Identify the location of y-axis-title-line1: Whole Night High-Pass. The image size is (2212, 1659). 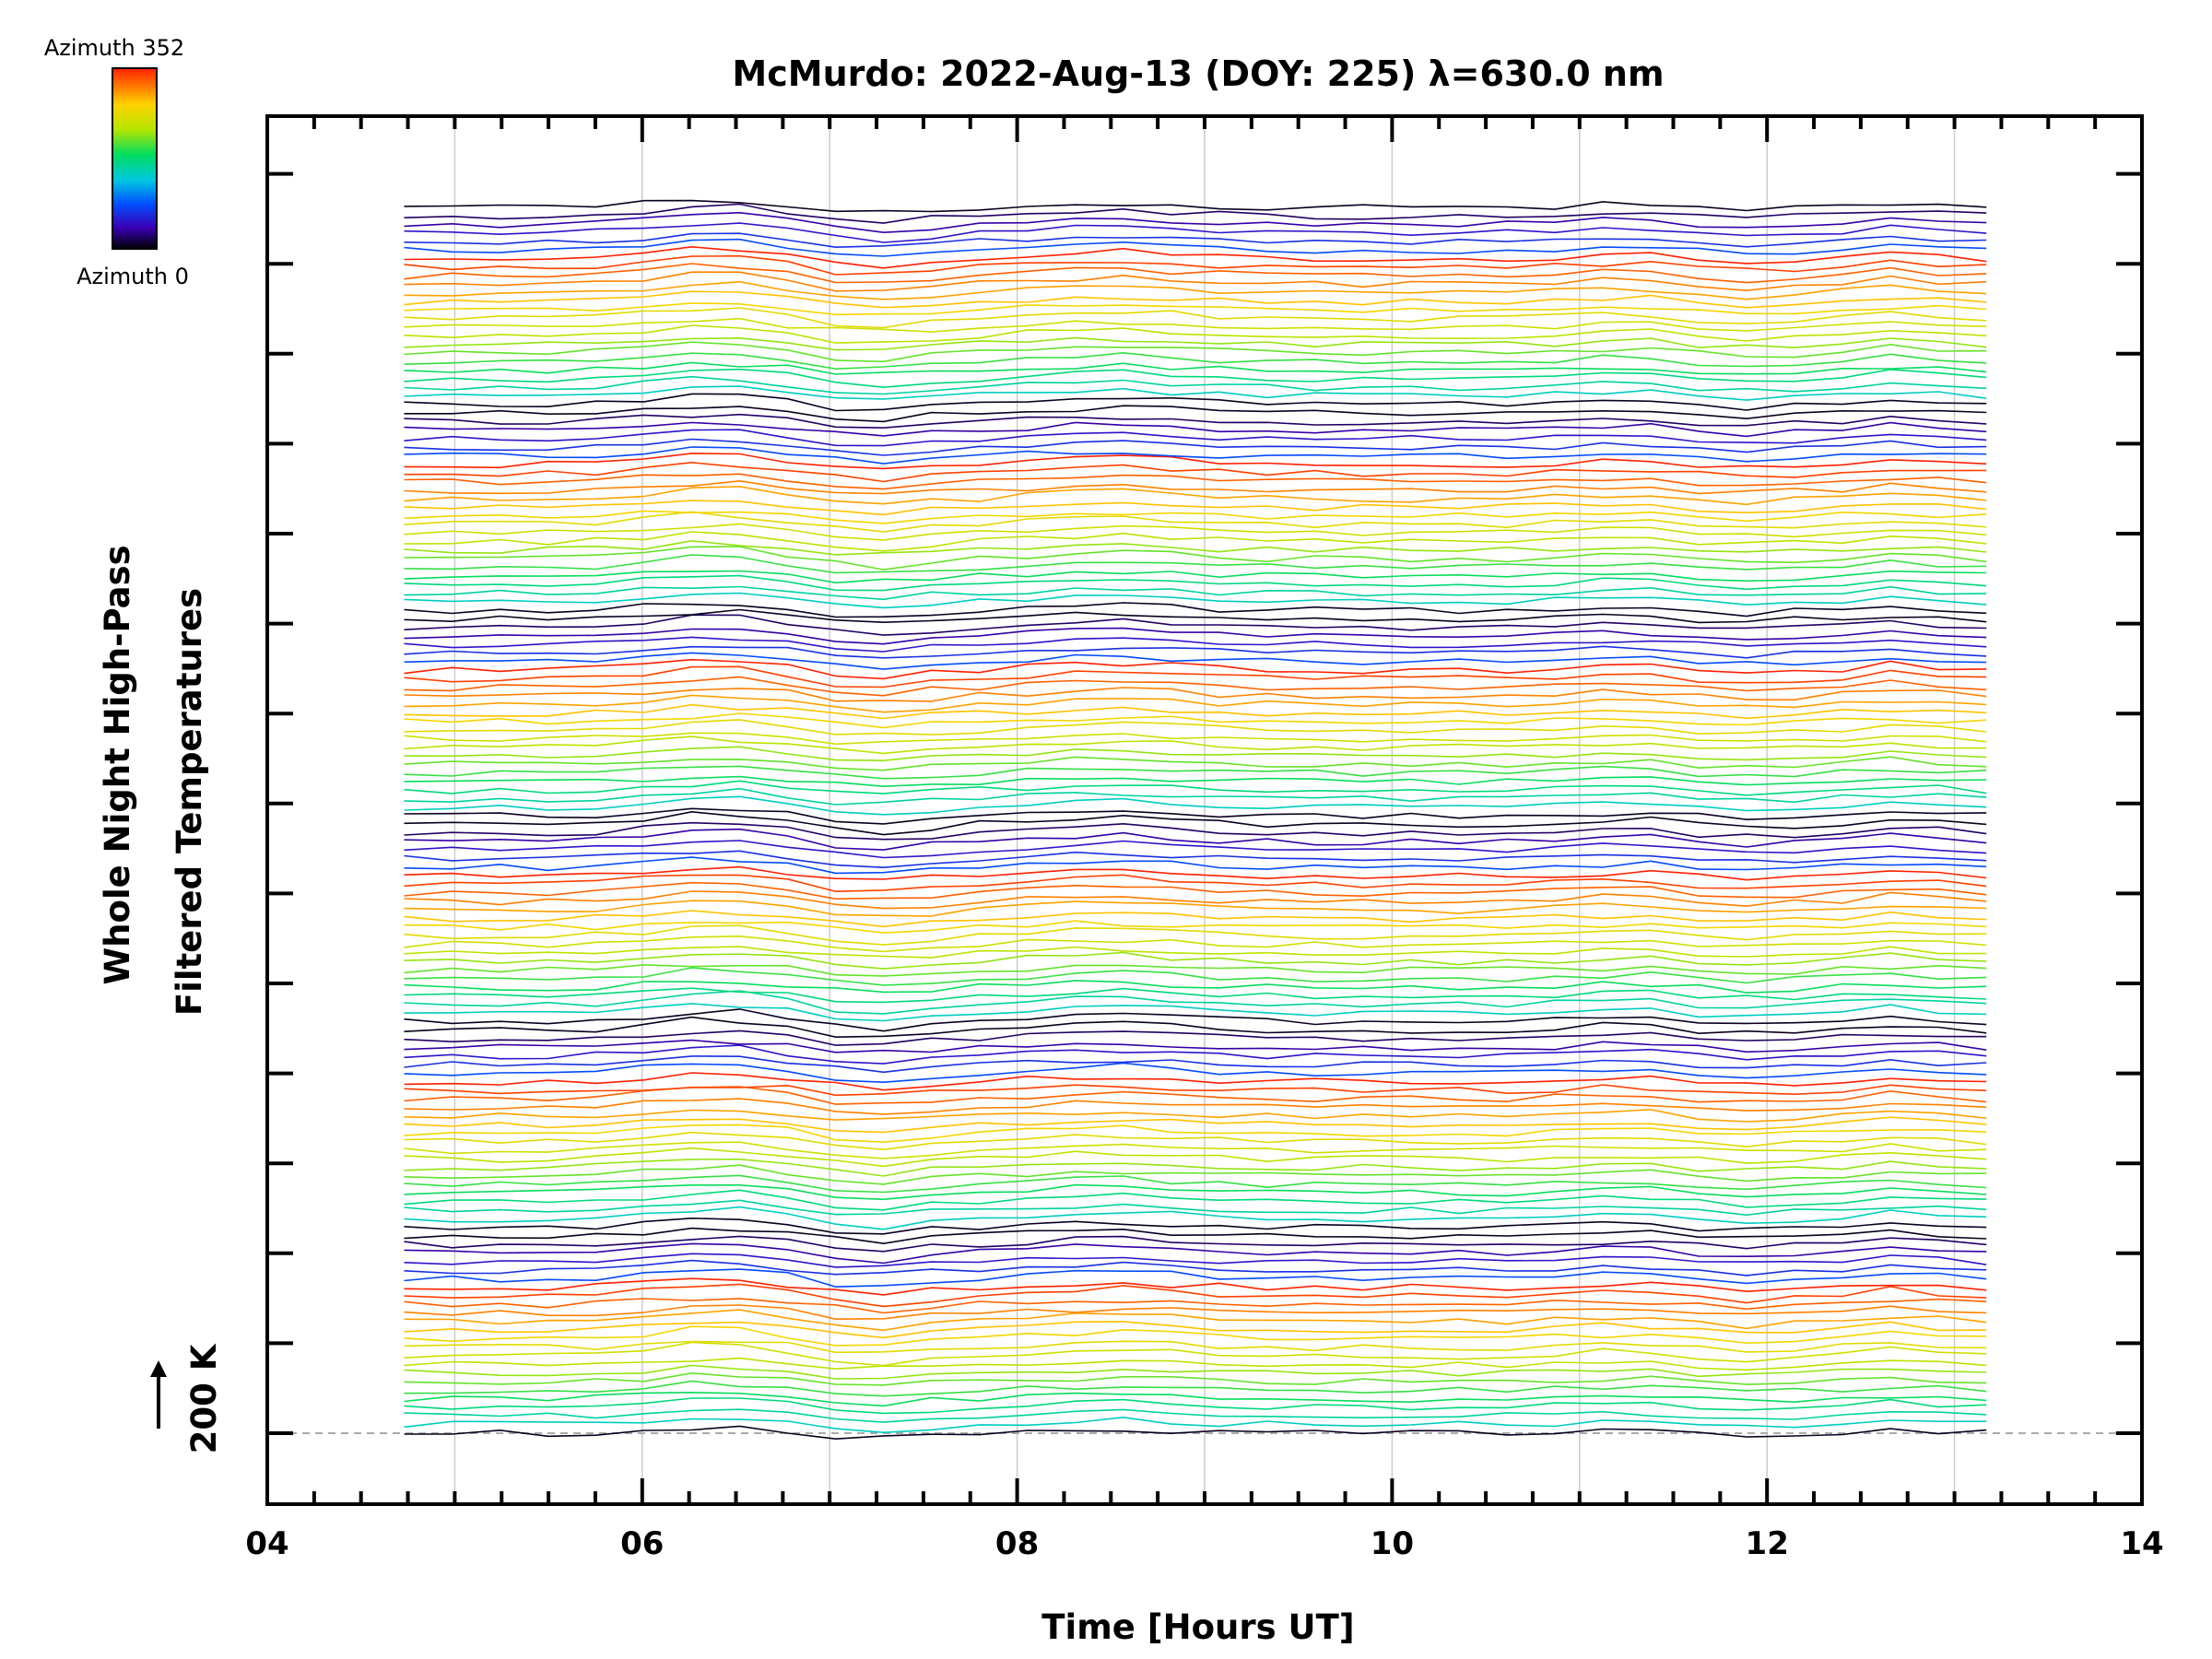
(117, 764).